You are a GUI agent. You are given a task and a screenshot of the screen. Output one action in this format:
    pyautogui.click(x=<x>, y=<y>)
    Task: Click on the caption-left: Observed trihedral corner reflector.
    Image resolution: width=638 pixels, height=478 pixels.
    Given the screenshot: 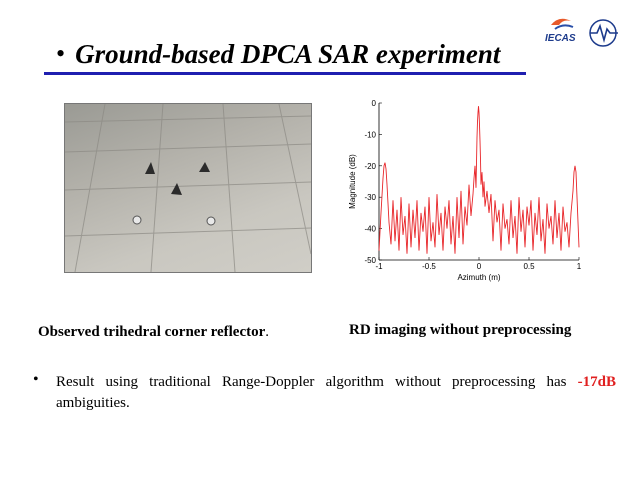 What is the action you would take?
    pyautogui.click(x=153, y=332)
    